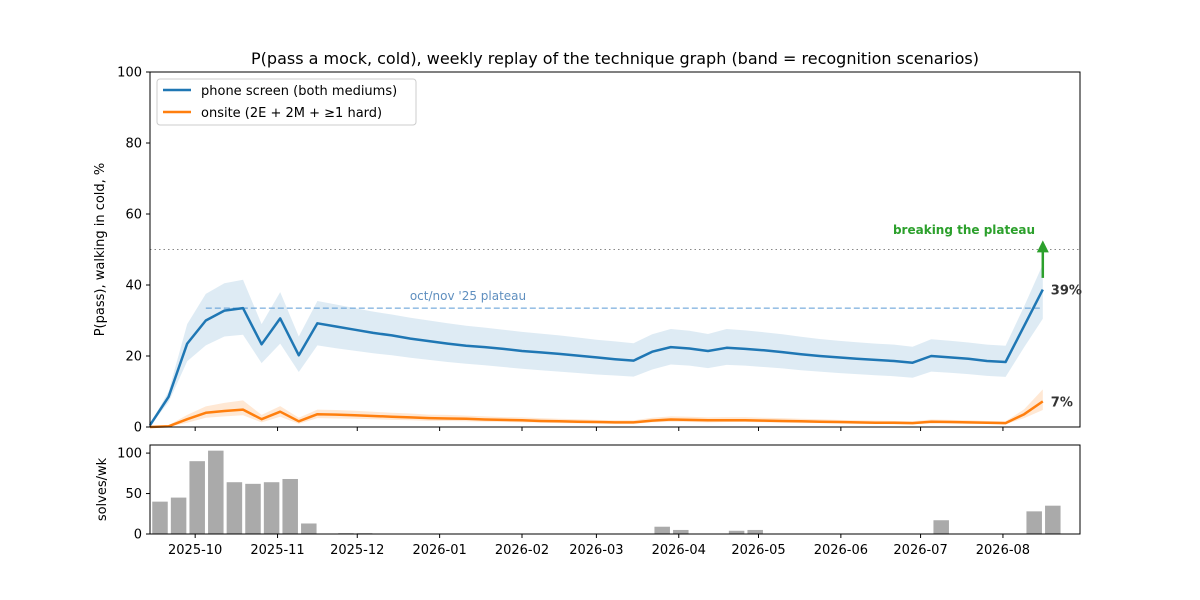  What do you see at coordinates (133, 144) in the screenshot?
I see `main-y-tick-label: 80` at bounding box center [133, 144].